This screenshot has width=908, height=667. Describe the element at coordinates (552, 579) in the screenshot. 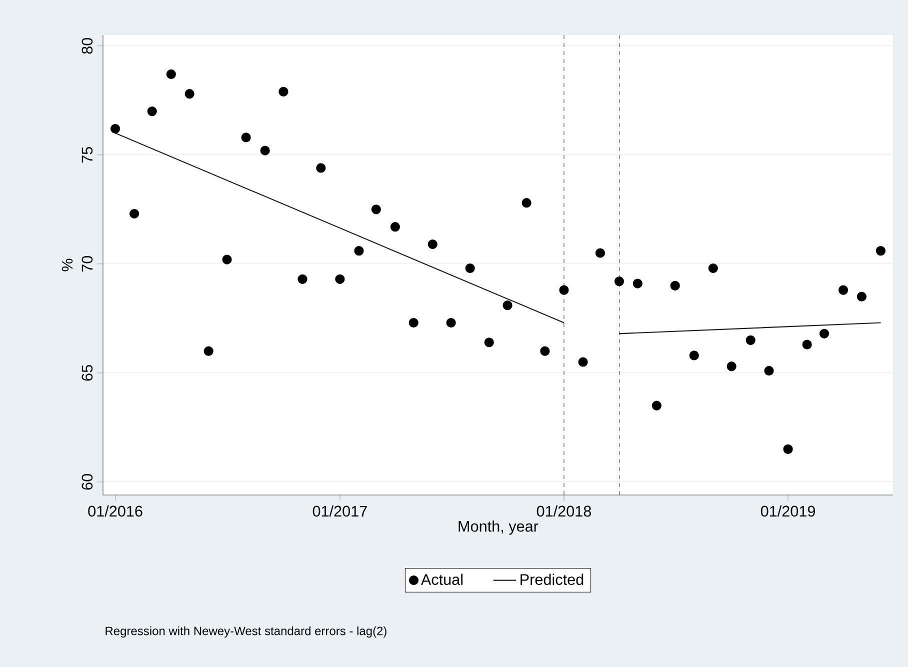

I see `legend-label: Predicted` at that location.